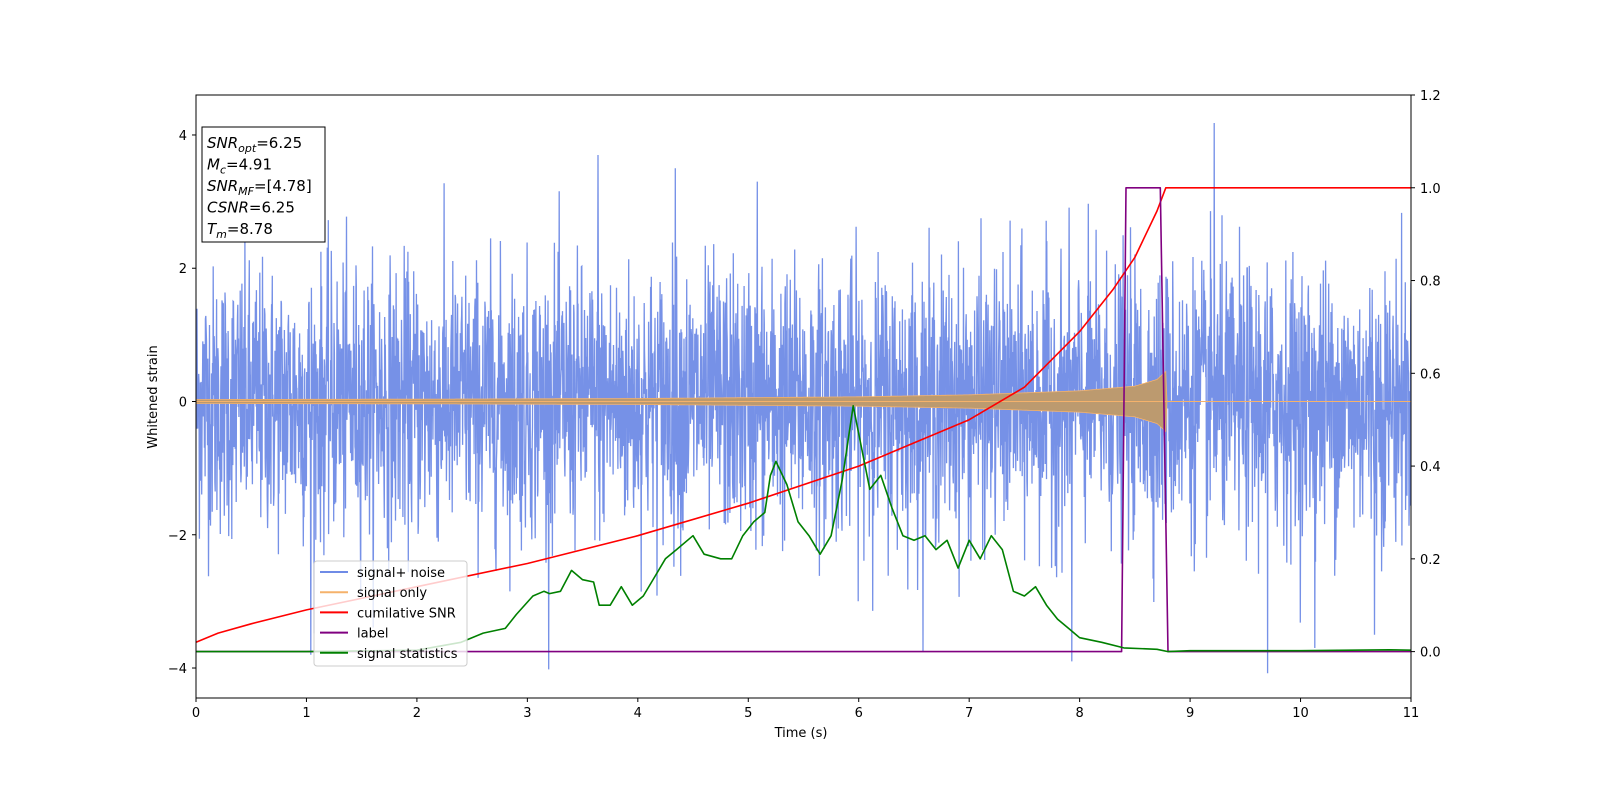 This screenshot has height=800, width=1600. I want to click on info-line: SNRopt=6.25, so click(254, 144).